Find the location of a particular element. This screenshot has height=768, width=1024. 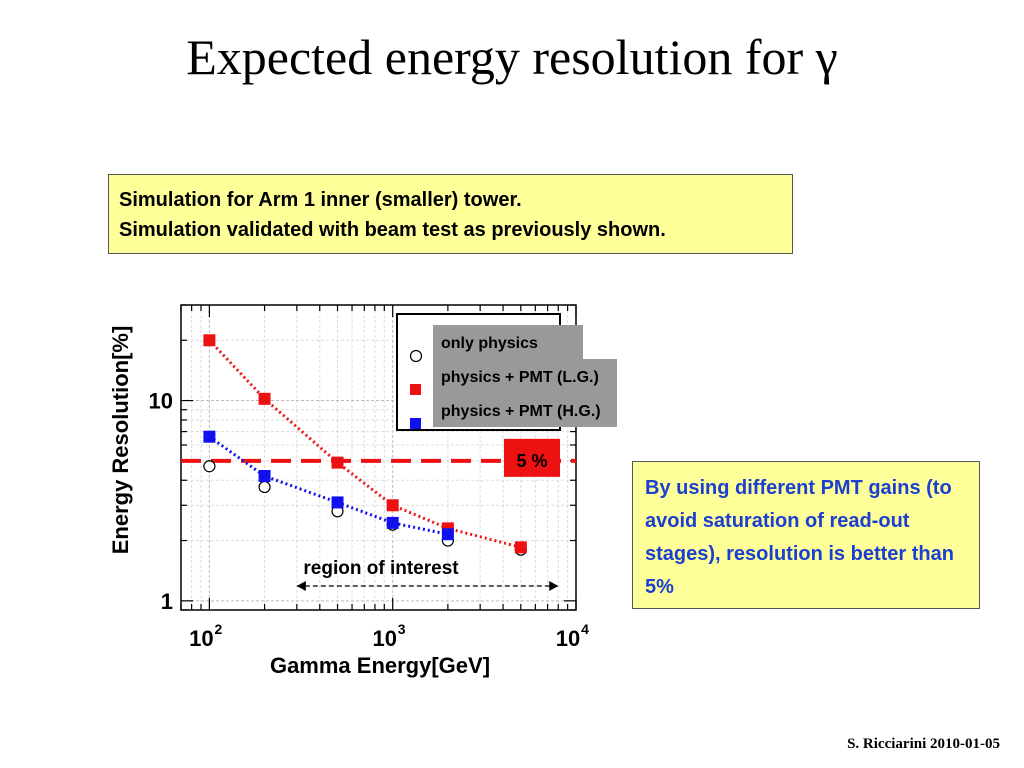

x-tick-label-exponent: 2 is located at coordinates (218, 629).